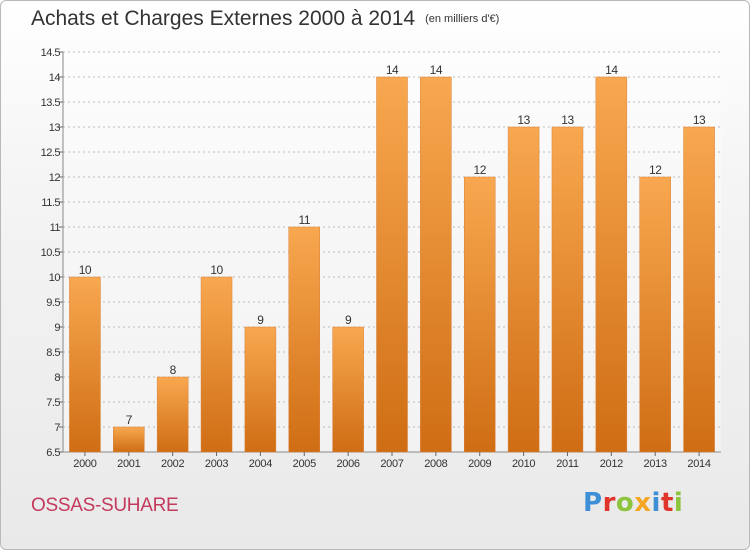 Image resolution: width=750 pixels, height=550 pixels. What do you see at coordinates (84, 464) in the screenshot?
I see `x-tick-label: 2000` at bounding box center [84, 464].